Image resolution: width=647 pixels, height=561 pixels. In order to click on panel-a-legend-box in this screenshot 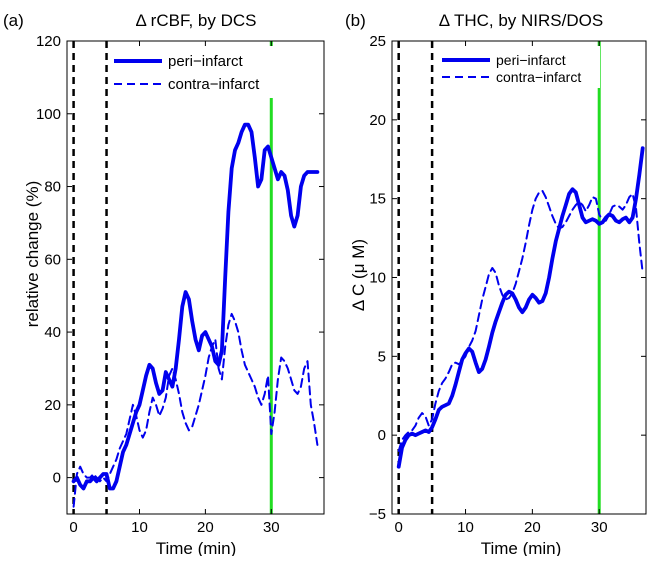, I will do `click(197, 72)`.